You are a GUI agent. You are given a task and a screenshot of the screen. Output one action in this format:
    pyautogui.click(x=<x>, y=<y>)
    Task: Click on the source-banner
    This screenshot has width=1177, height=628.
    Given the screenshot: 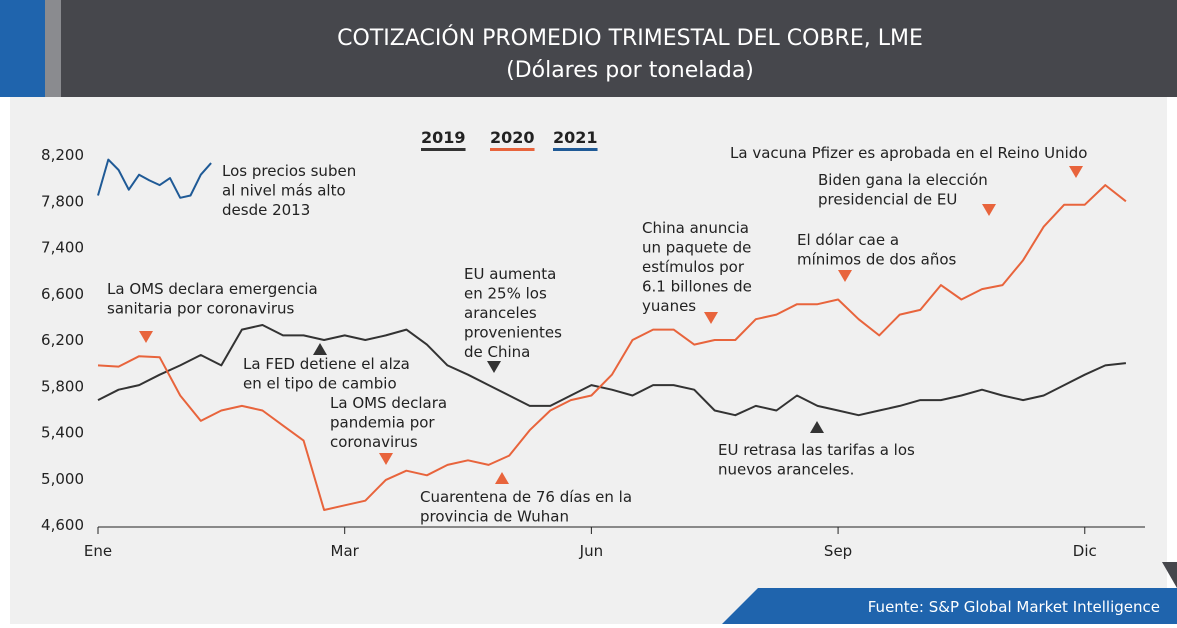 What is the action you would take?
    pyautogui.click(x=949, y=606)
    